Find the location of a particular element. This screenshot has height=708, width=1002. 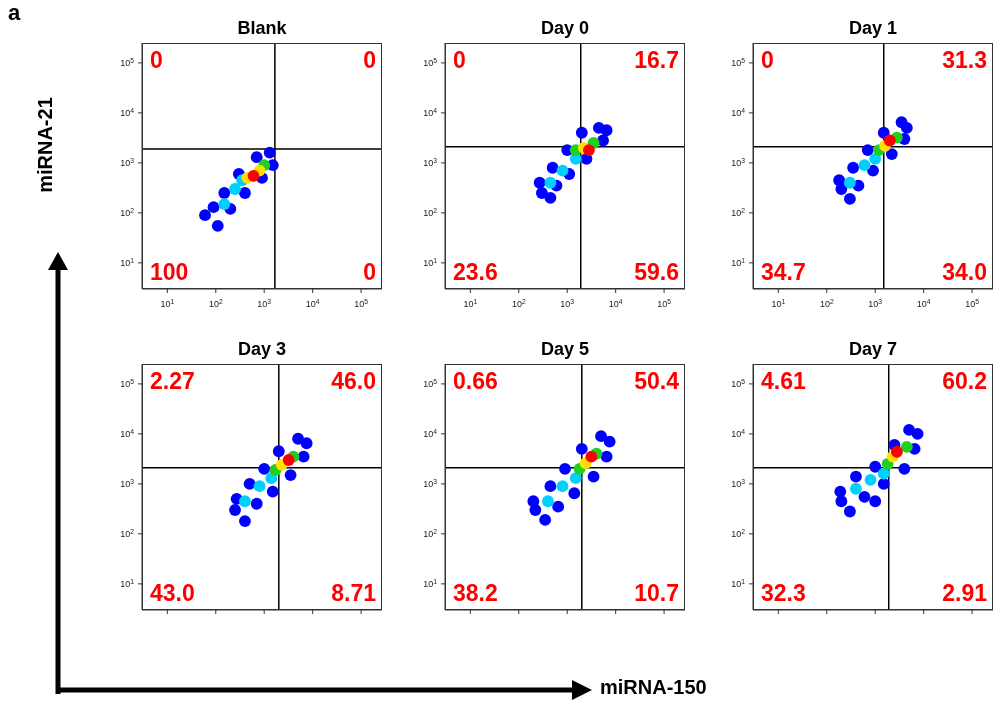

chart-title: Day 5 is located at coordinates (564, 349).